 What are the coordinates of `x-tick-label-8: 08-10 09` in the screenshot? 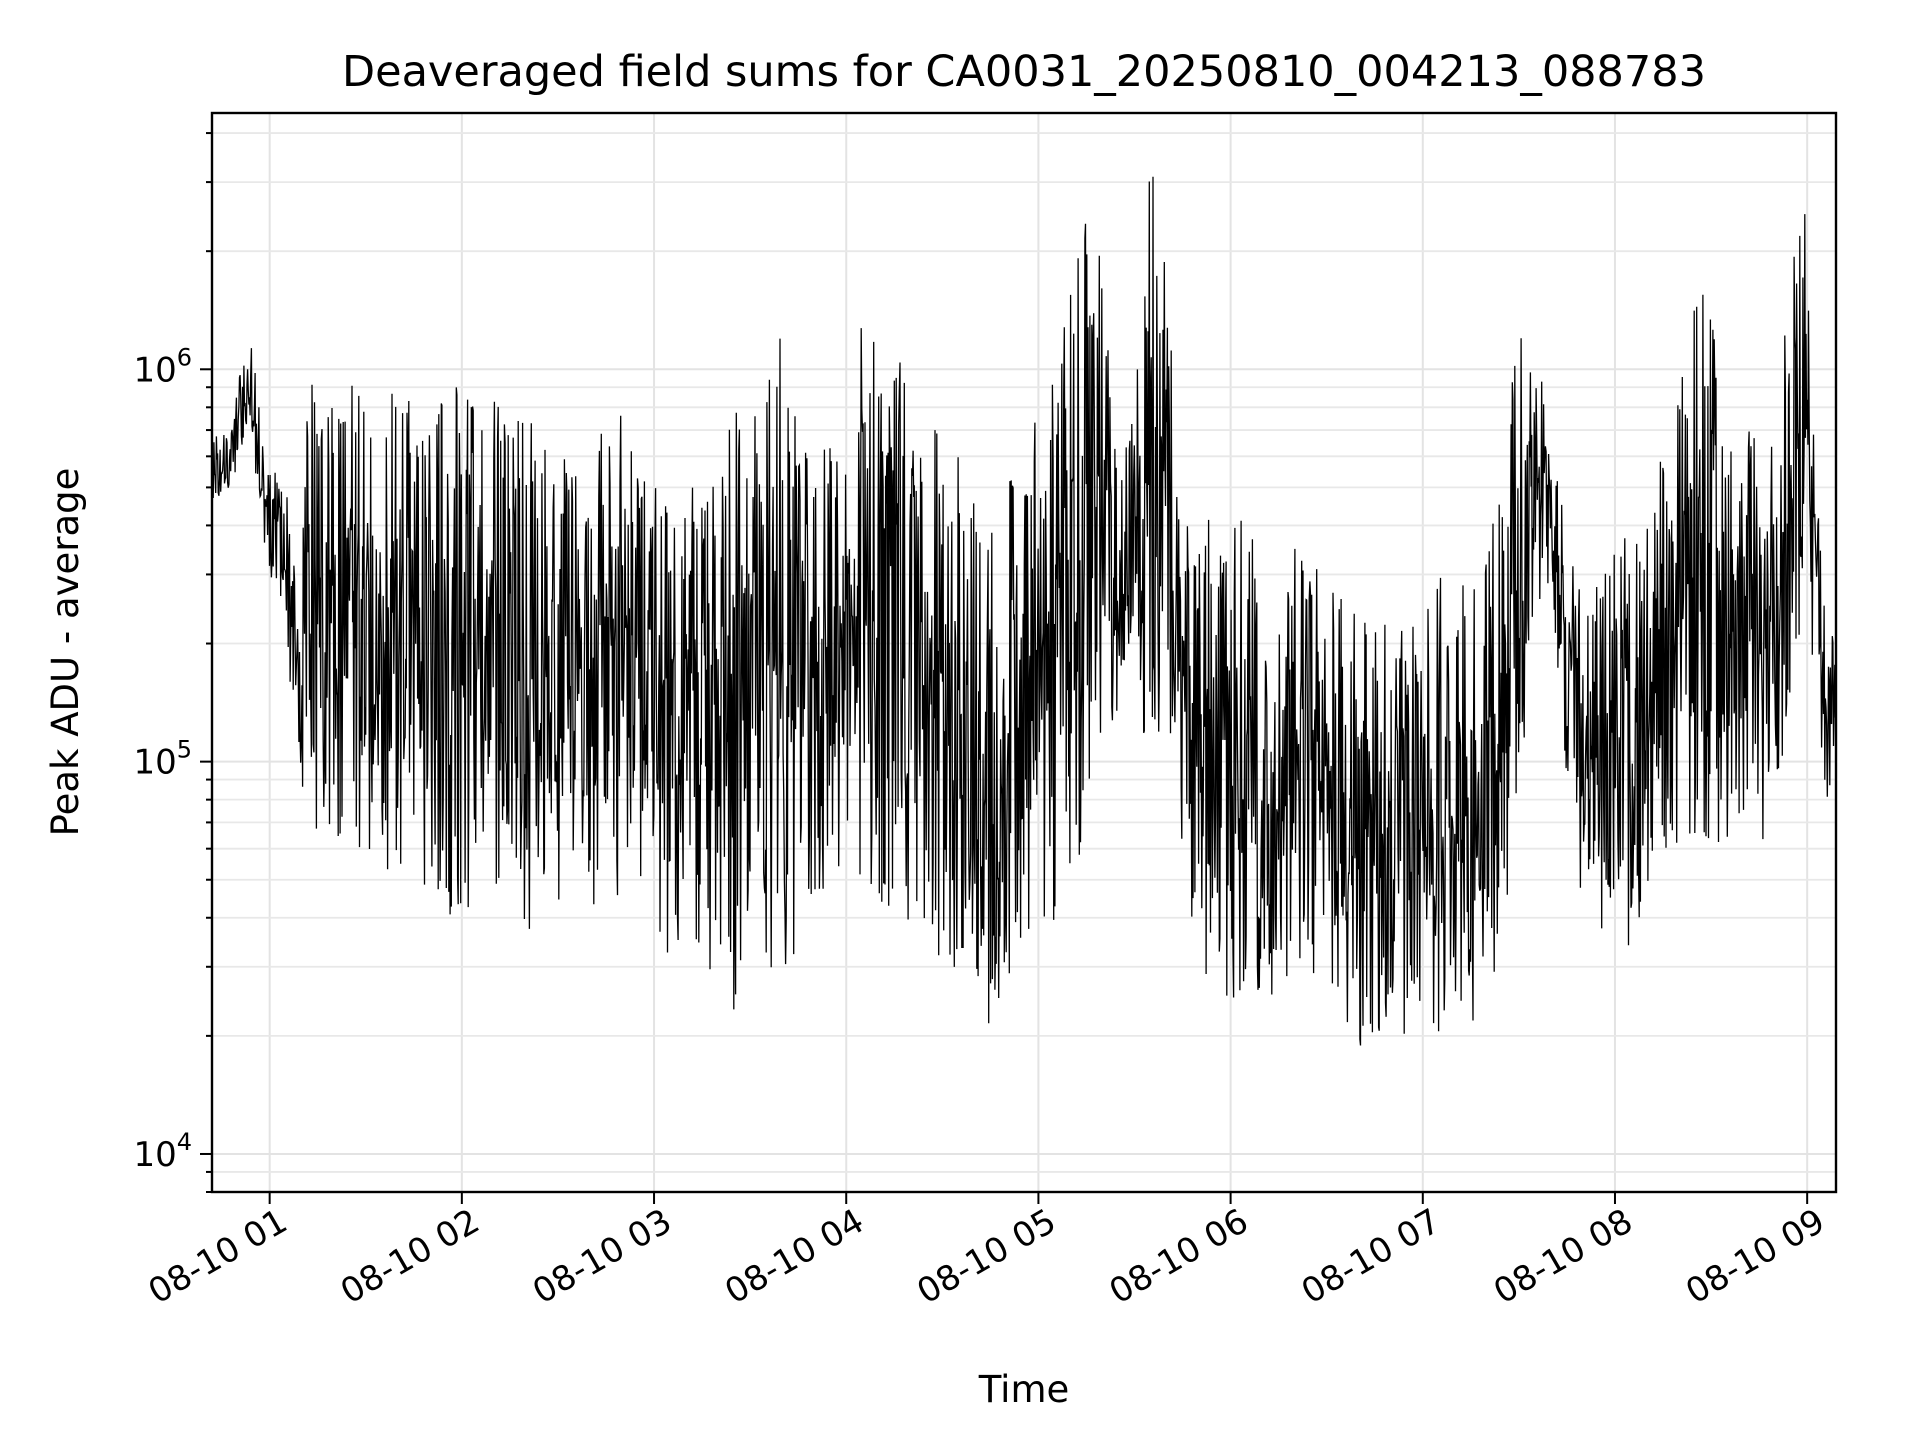 It's located at (1755, 1256).